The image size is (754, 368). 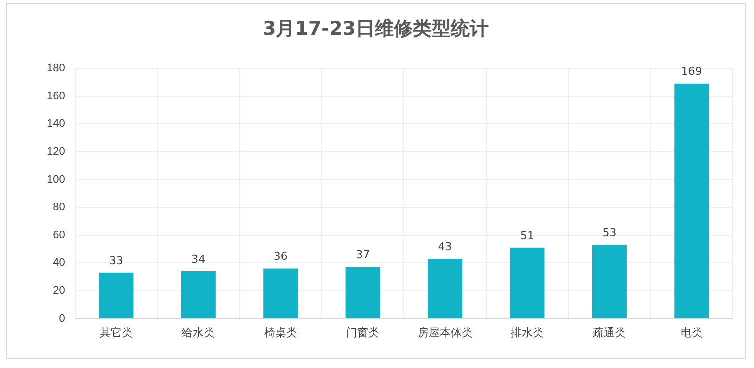 What do you see at coordinates (116, 333) in the screenshot?
I see `x-tick-label: 其它类` at bounding box center [116, 333].